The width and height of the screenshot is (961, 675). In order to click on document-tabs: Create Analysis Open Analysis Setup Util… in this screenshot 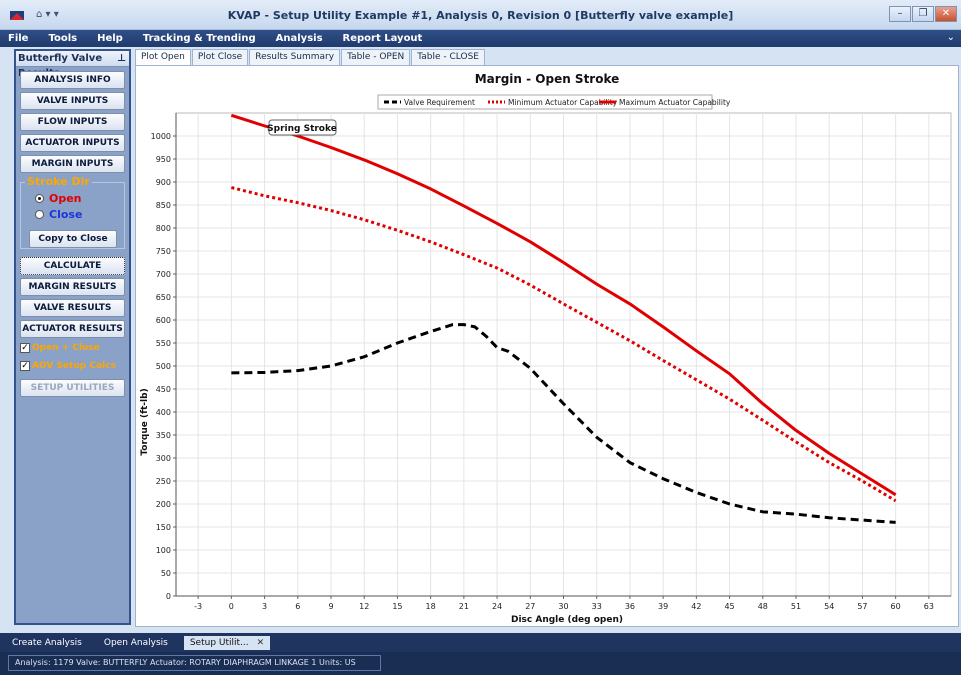, I will do `click(480, 642)`.